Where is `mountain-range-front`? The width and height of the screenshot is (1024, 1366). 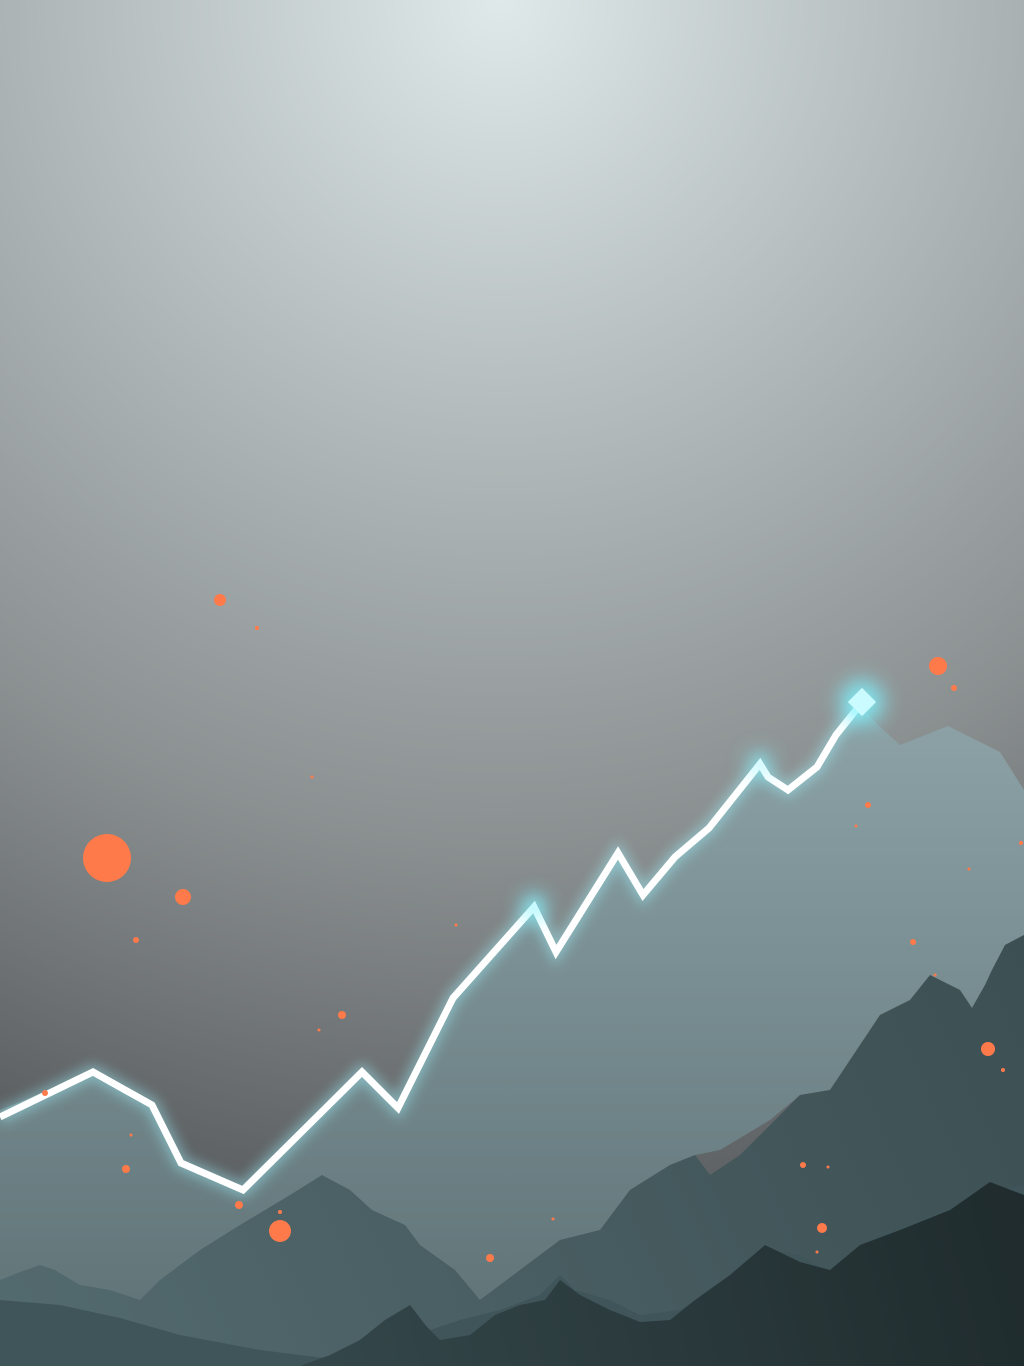 mountain-range-front is located at coordinates (662, 1274).